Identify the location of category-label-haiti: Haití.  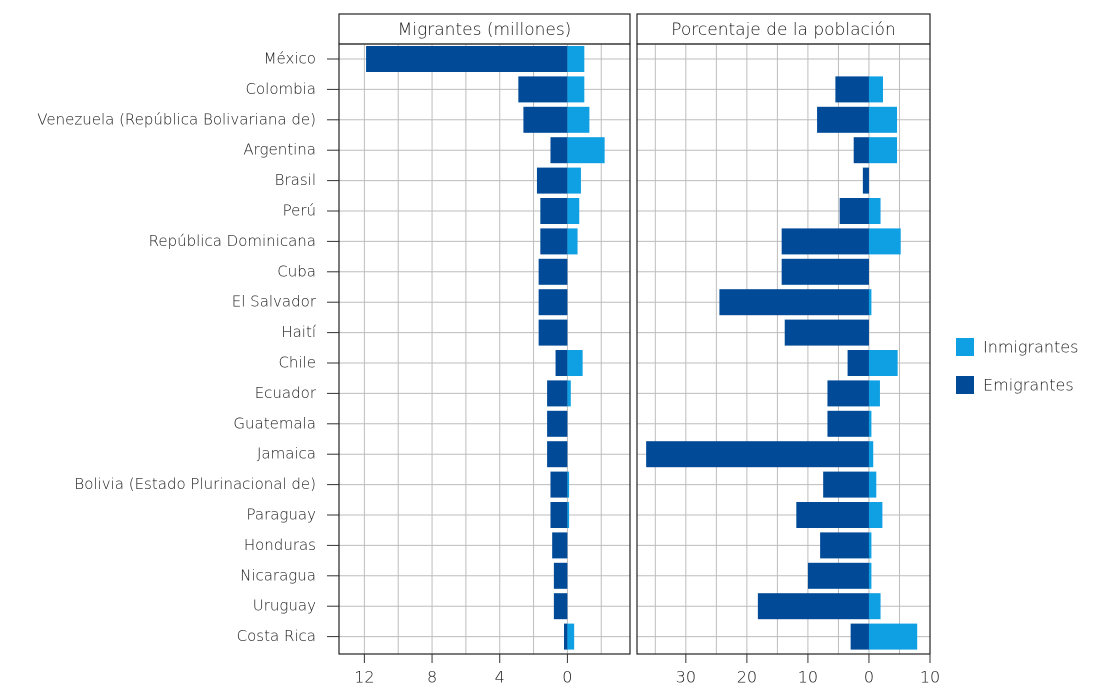
(299, 332).